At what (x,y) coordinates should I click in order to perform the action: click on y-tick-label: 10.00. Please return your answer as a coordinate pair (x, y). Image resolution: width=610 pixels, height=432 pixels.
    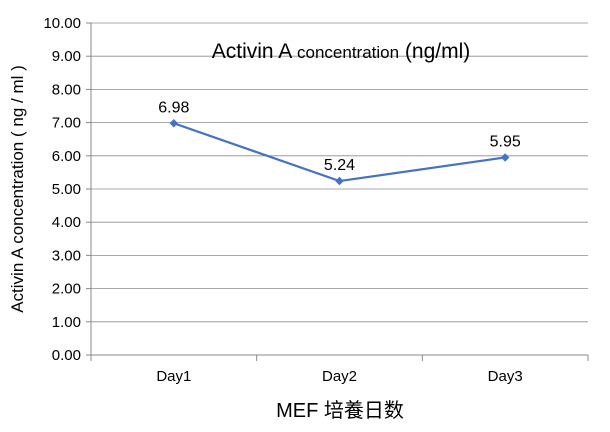
    Looking at the image, I should click on (62, 23).